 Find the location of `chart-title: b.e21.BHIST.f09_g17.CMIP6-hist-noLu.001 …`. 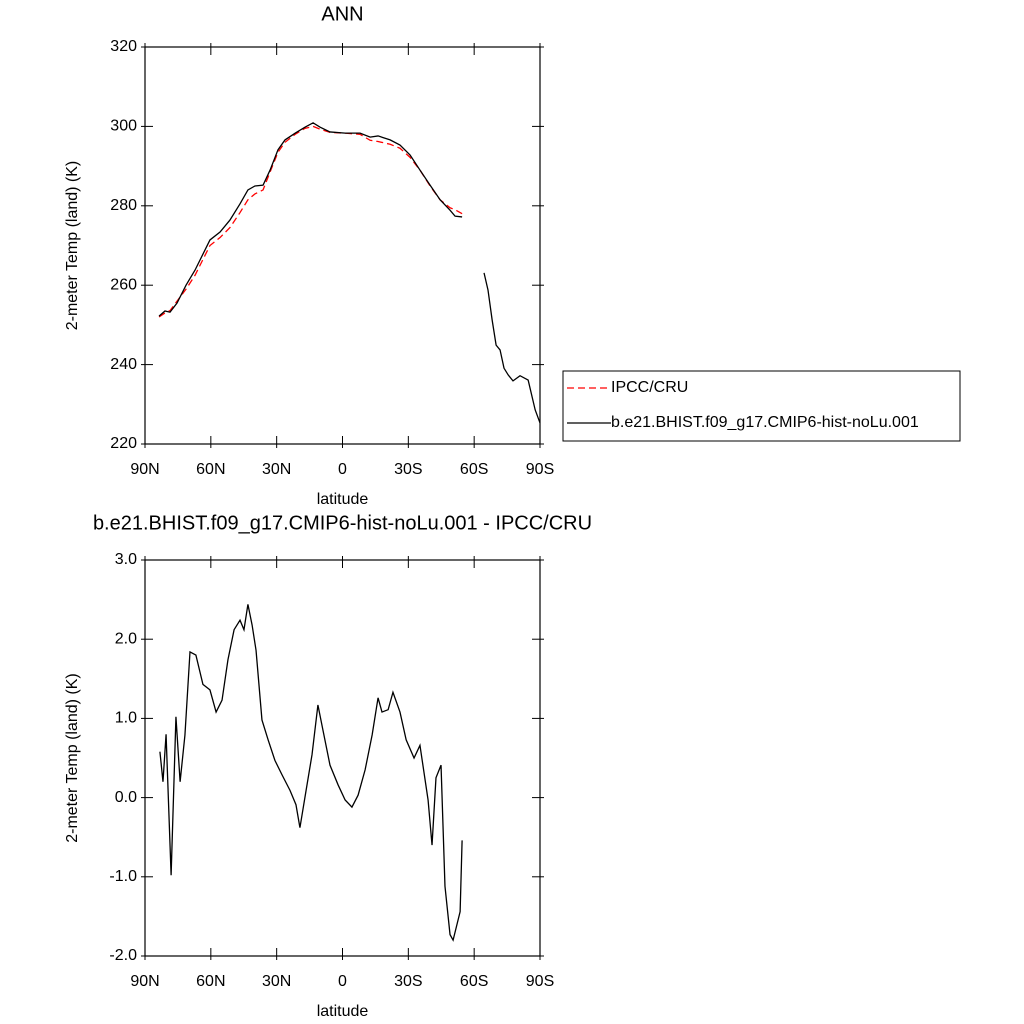

chart-title: b.e21.BHIST.f09_g17.CMIP6-hist-noLu.001 … is located at coordinates (342, 523).